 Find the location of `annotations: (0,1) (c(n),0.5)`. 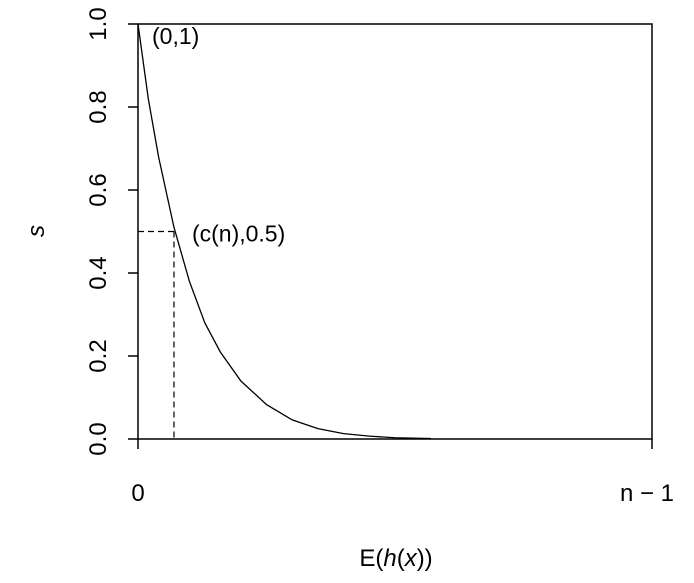

annotations: (0,1) (c(n),0.5) is located at coordinates (218, 135).